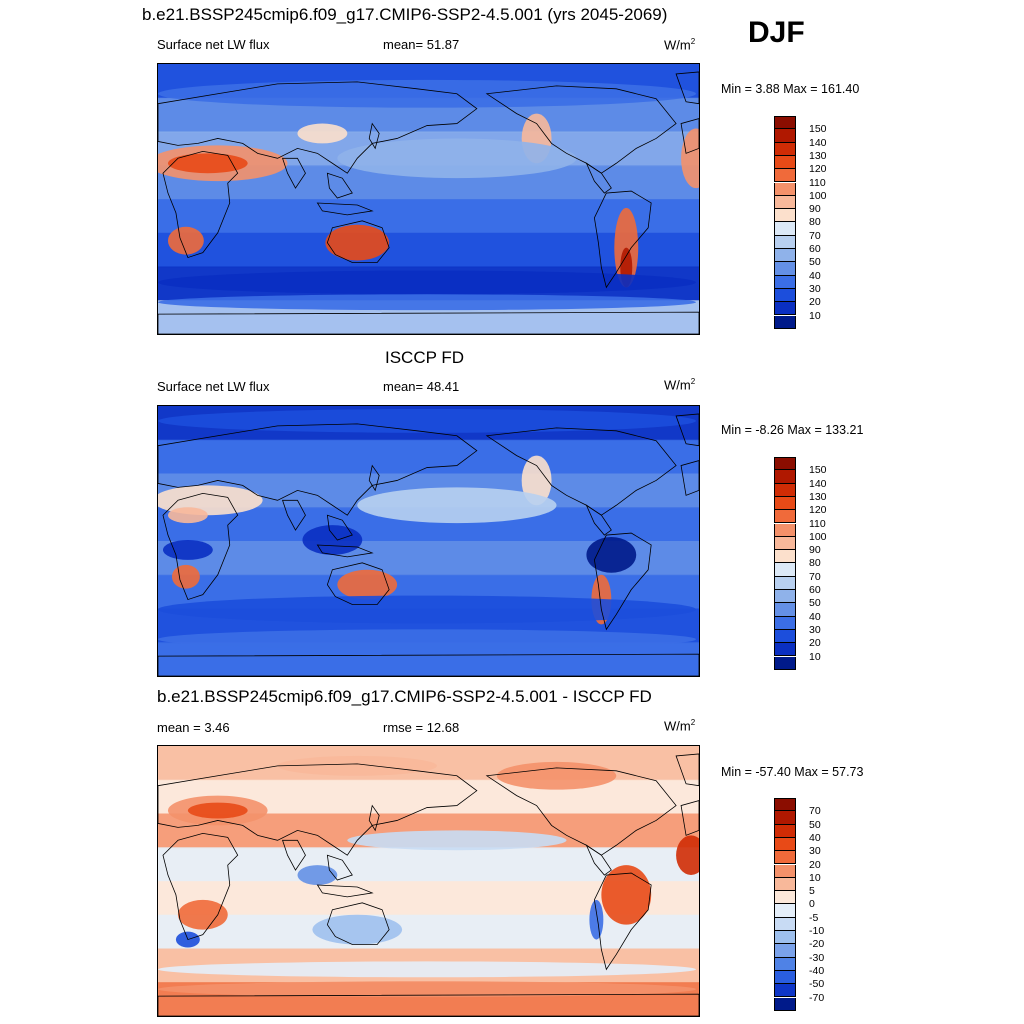 Image resolution: width=1024 pixels, height=1024 pixels. What do you see at coordinates (815, 629) in the screenshot?
I see `colorbar-tick-label: 30` at bounding box center [815, 629].